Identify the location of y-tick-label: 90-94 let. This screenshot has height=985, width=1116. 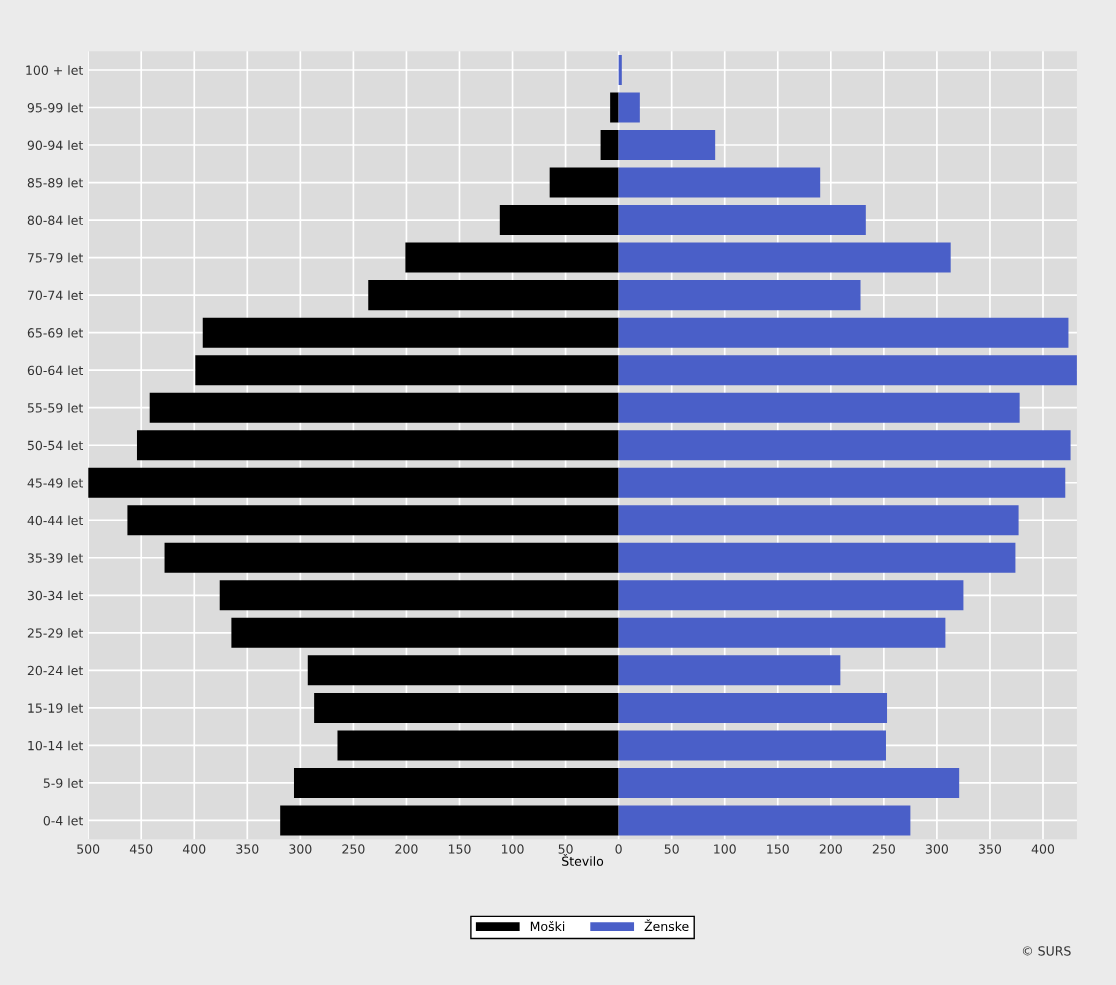
(55, 145).